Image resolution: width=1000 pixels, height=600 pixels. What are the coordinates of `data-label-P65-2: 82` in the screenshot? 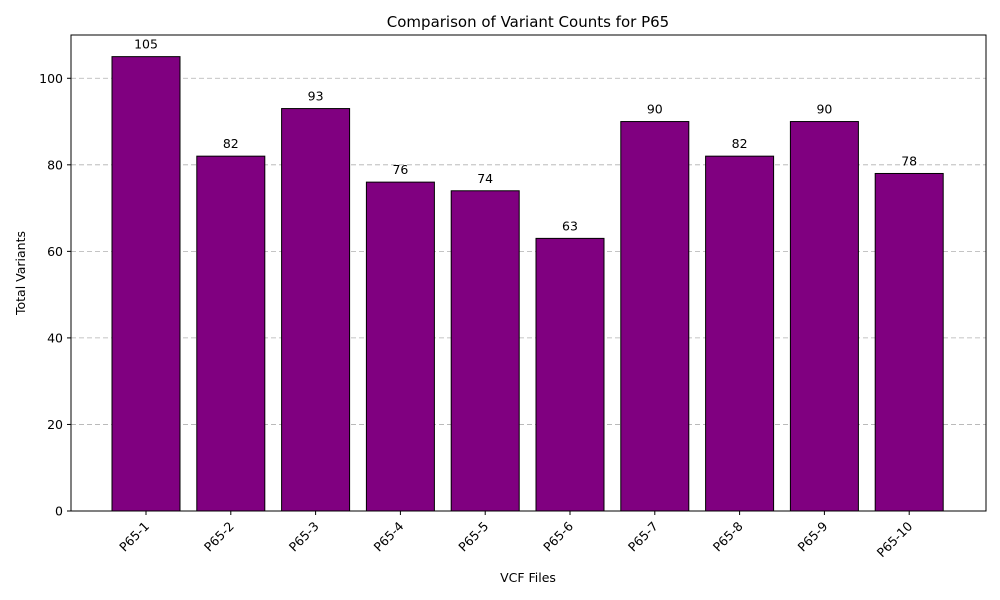 It's located at (231, 143).